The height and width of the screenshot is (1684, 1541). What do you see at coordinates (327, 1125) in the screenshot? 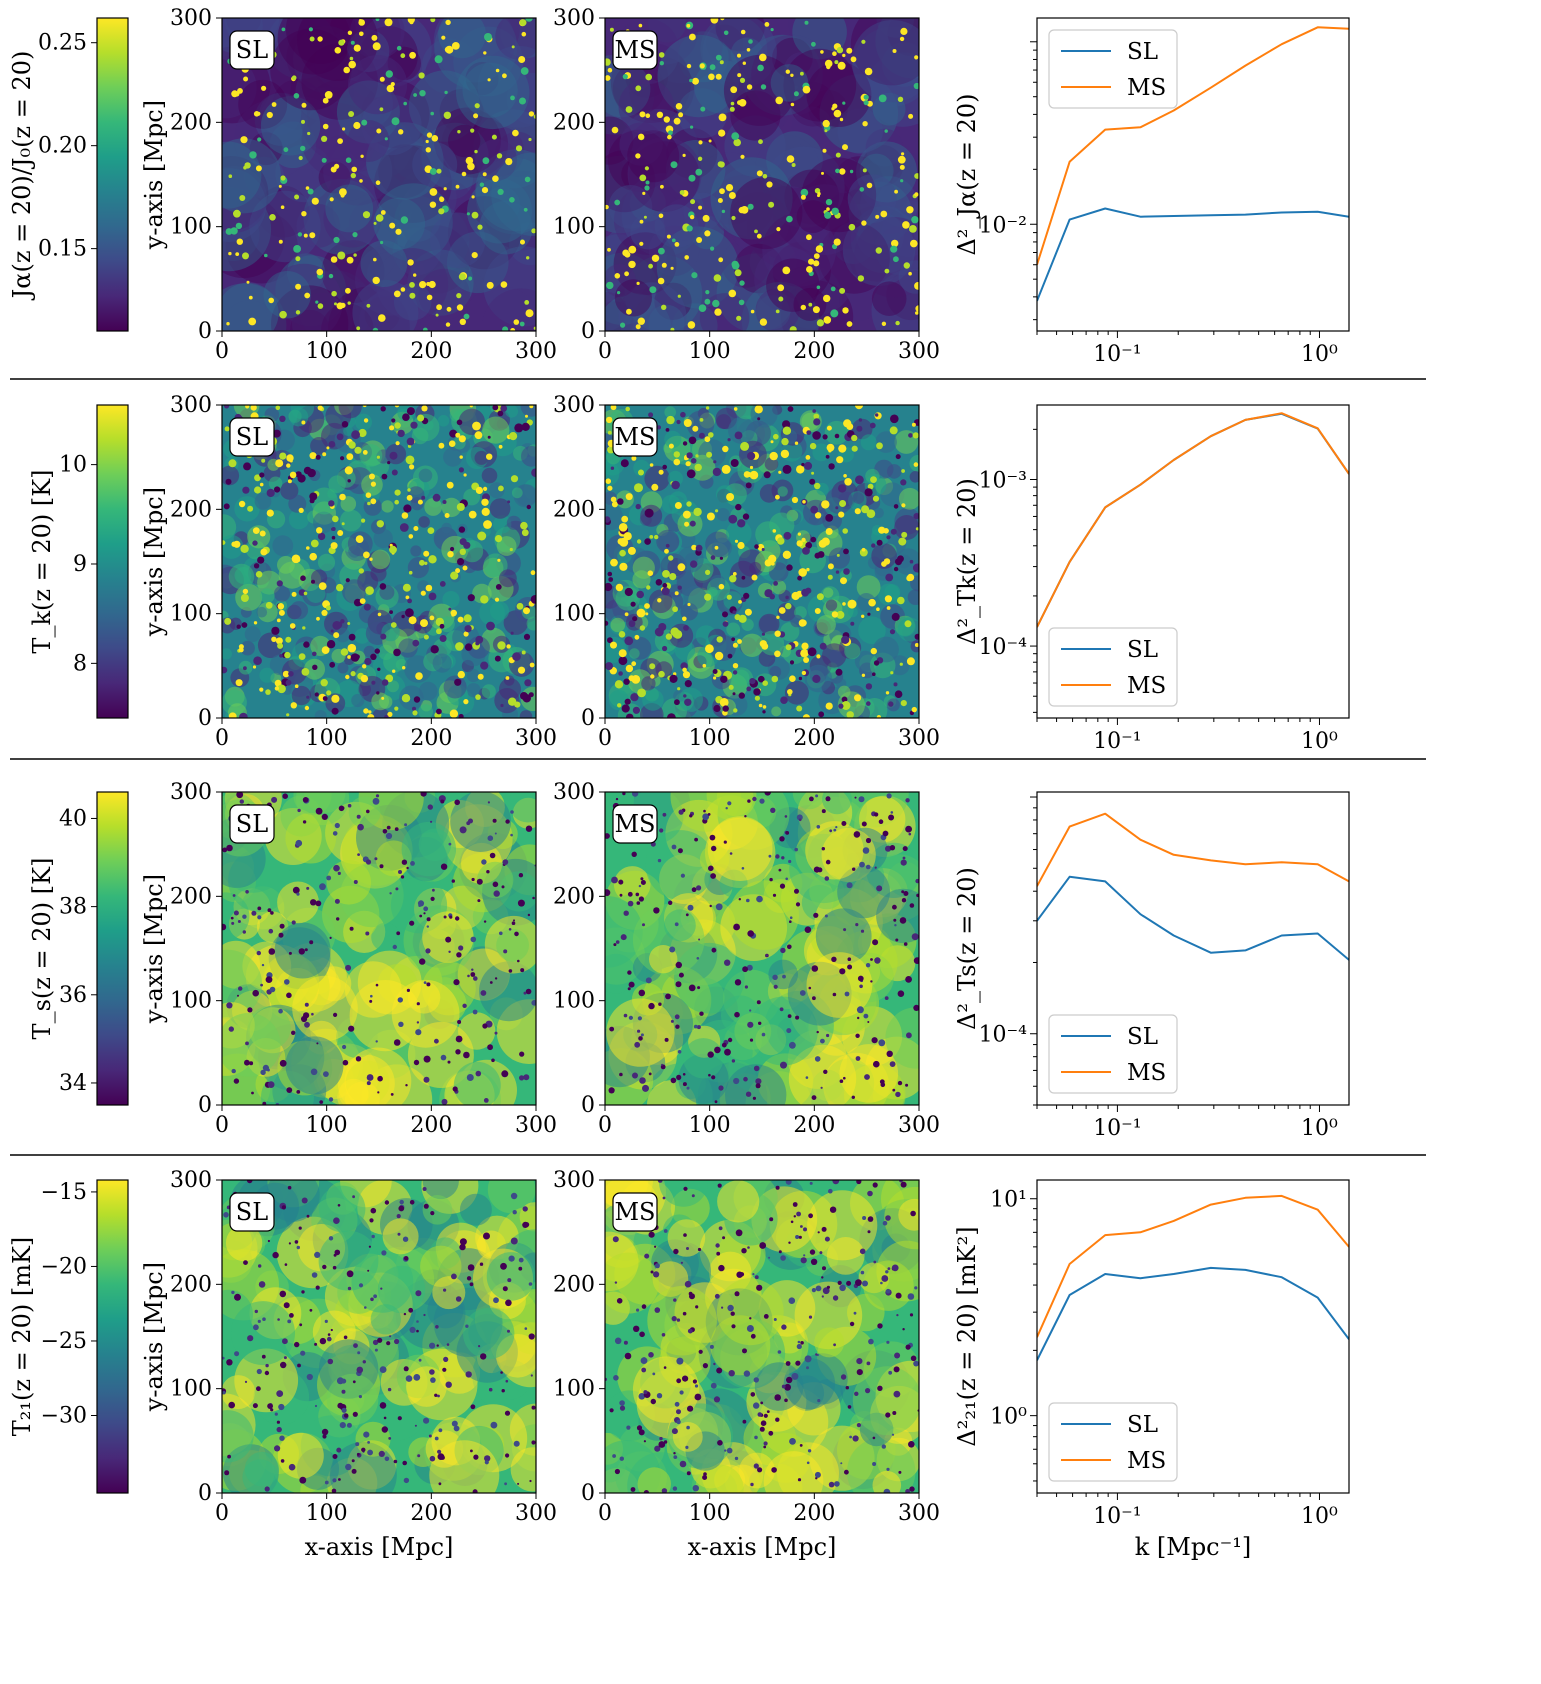
I see `x-tick-label: 100` at bounding box center [327, 1125].